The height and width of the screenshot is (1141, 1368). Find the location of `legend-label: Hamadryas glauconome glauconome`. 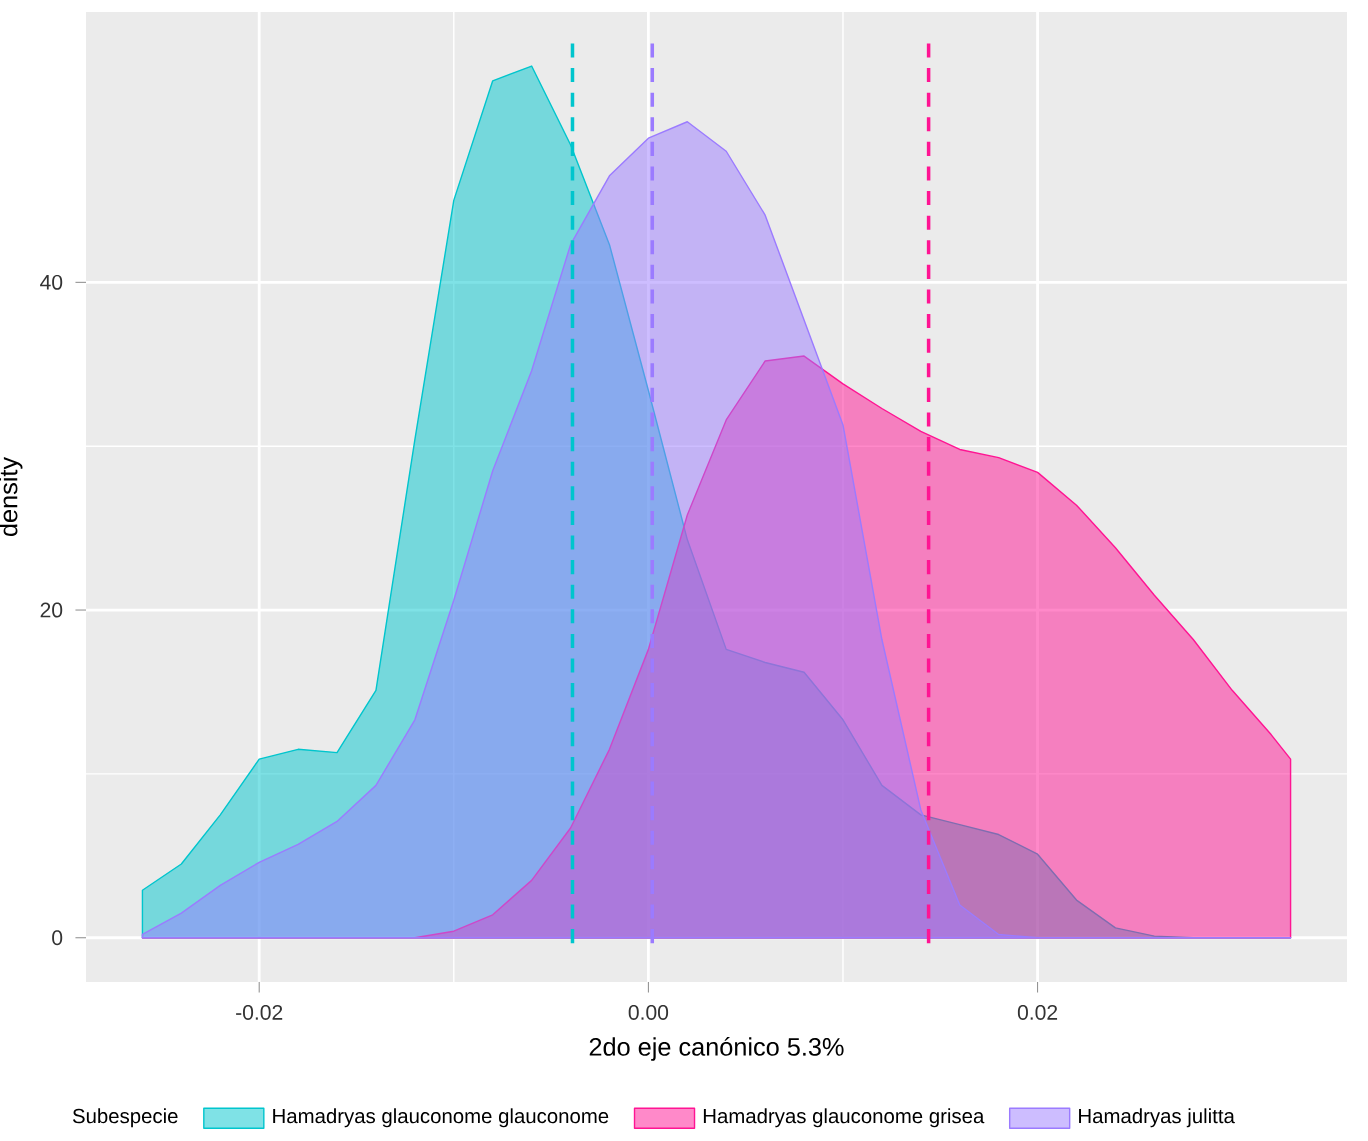

legend-label: Hamadryas glauconome glauconome is located at coordinates (441, 1118).